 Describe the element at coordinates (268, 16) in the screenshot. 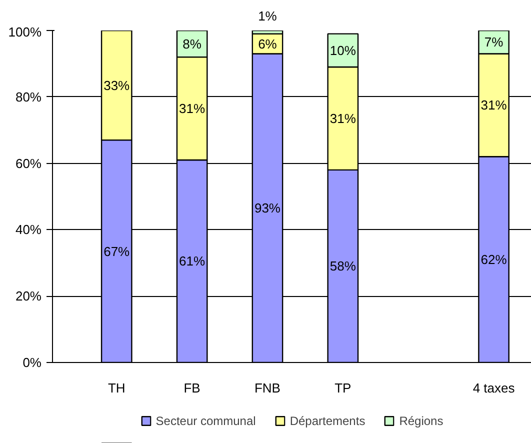

I see `data-label: 1%` at that location.